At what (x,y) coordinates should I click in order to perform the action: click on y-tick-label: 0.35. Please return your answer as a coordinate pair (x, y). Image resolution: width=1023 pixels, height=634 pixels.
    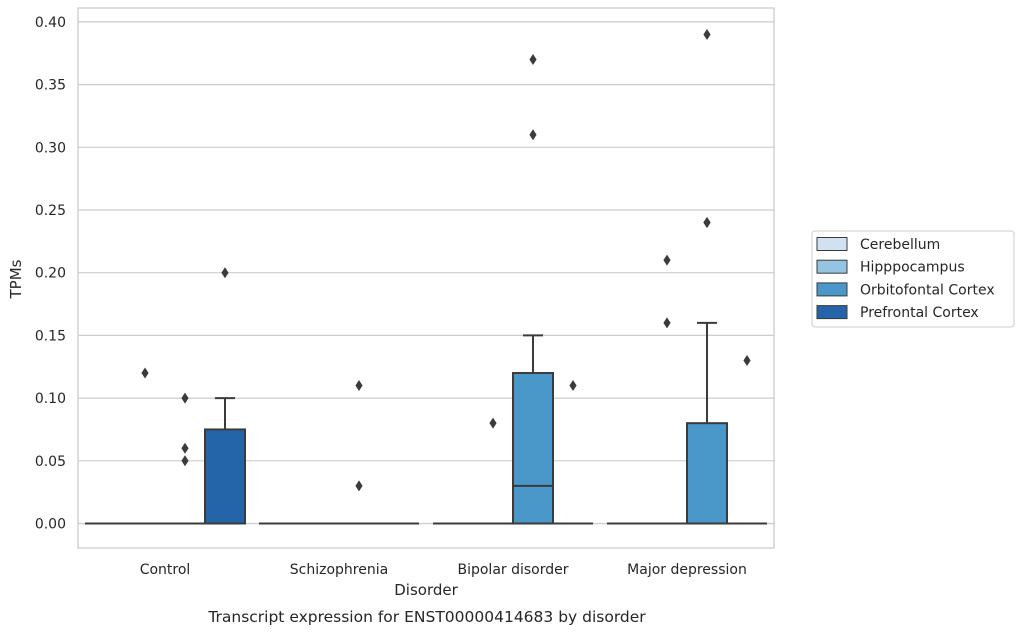
    Looking at the image, I should click on (50, 86).